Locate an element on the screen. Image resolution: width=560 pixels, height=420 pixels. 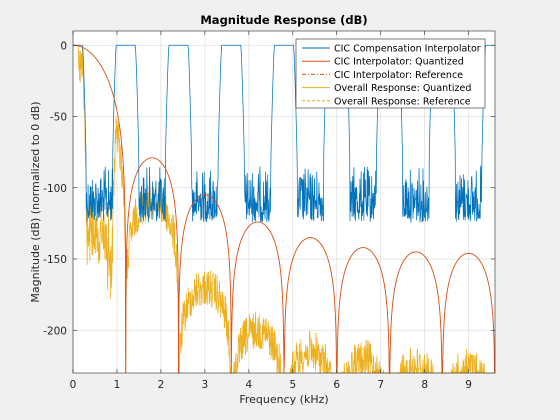
y-tick-label: -50 is located at coordinates (58, 118).